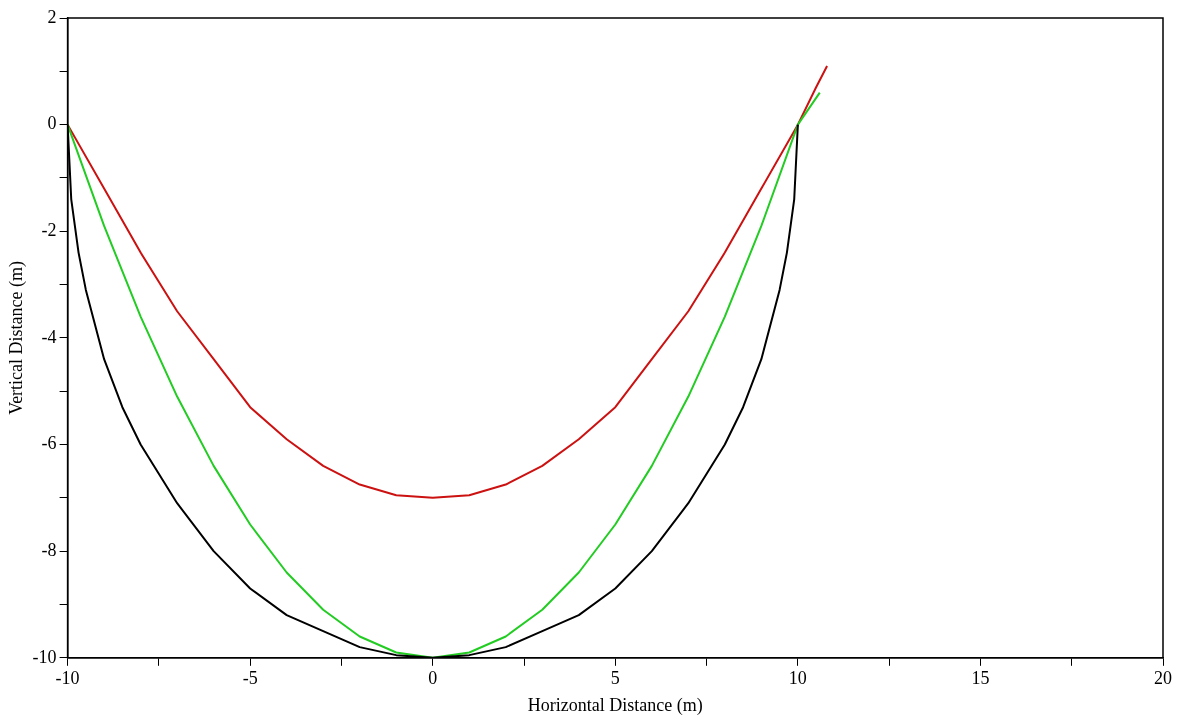  What do you see at coordinates (49, 549) in the screenshot?
I see `y-tick-label: -8` at bounding box center [49, 549].